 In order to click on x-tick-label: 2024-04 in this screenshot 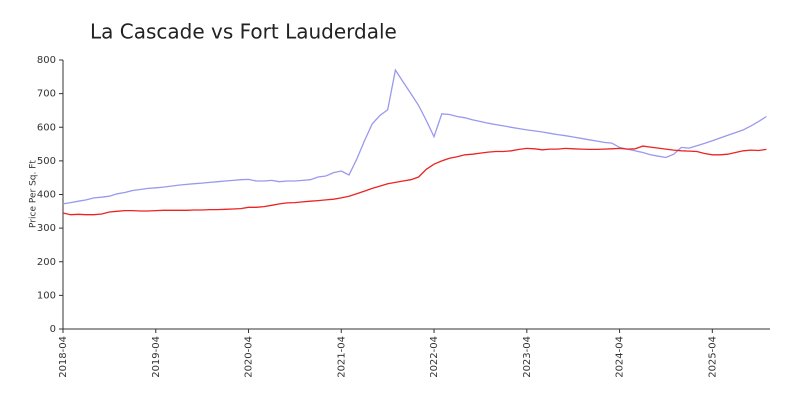, I will do `click(620, 357)`.